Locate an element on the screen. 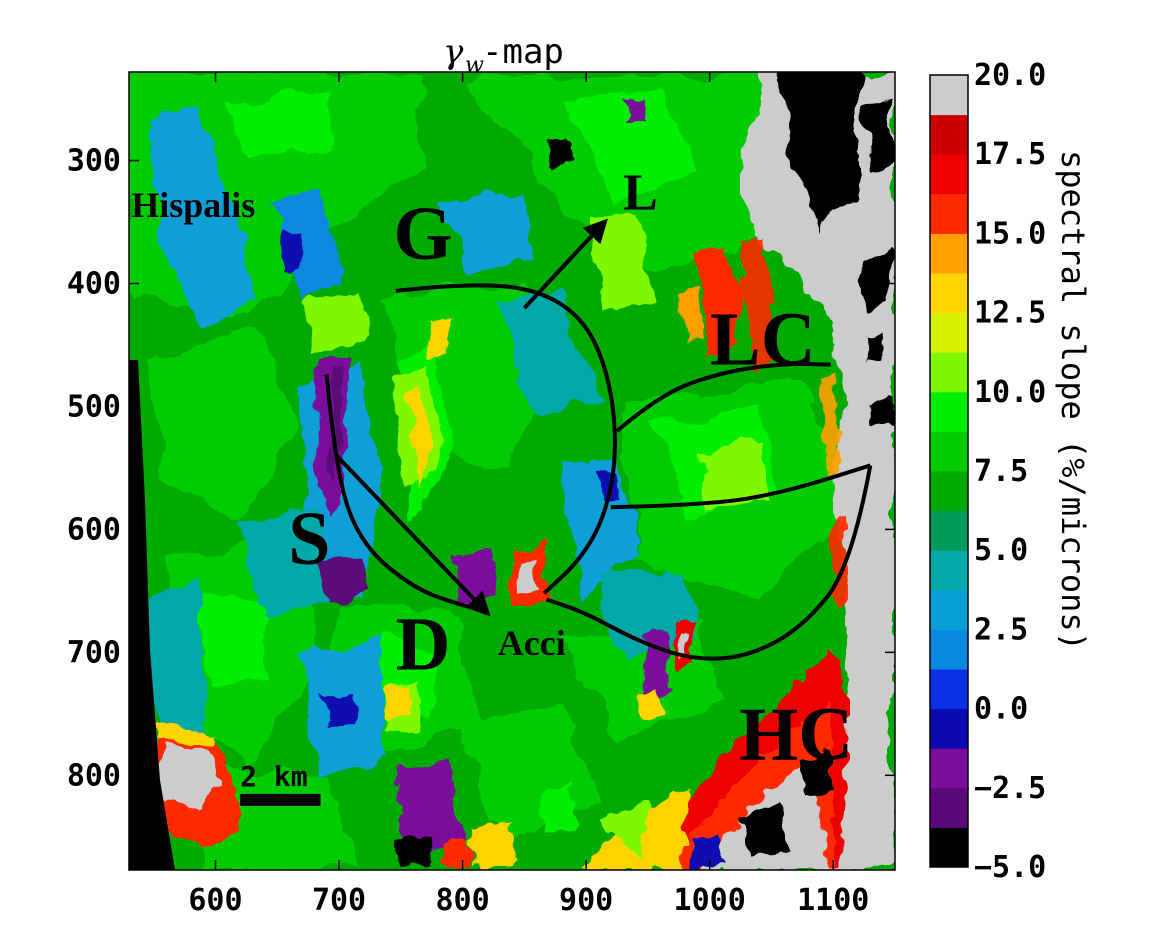 This screenshot has height=946, width=1153. colorbar-ticks: 20.0 17.5 15.0 12.5 10.0 7.5 5.0 2.5 0.0 −2.5 −5.0 is located at coordinates (1010, 471).